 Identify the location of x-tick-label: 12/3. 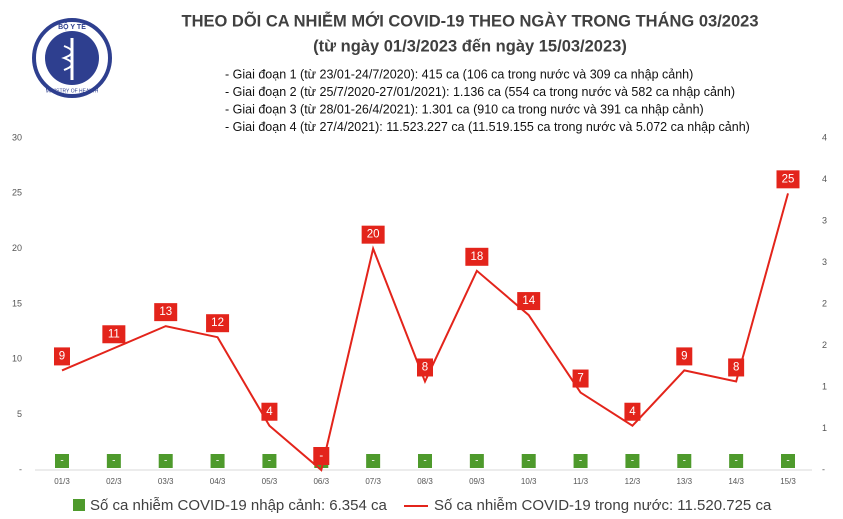
(633, 481).